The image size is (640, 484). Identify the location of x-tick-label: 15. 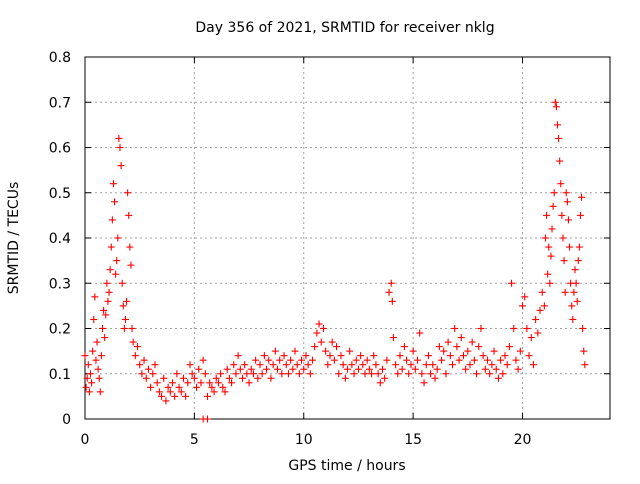
(413, 440).